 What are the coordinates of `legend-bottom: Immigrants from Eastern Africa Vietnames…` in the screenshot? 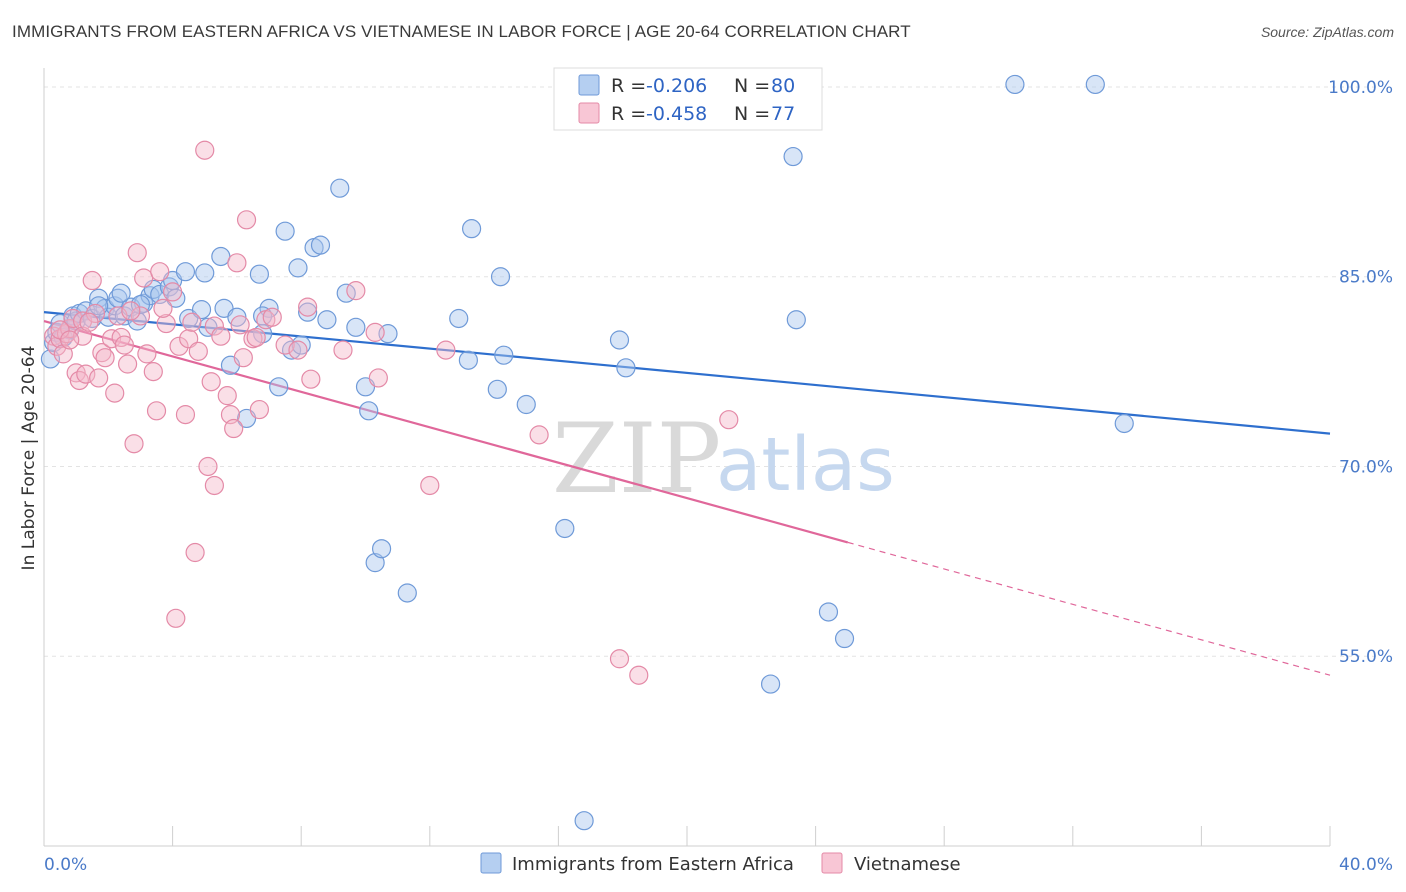 It's located at (720, 863).